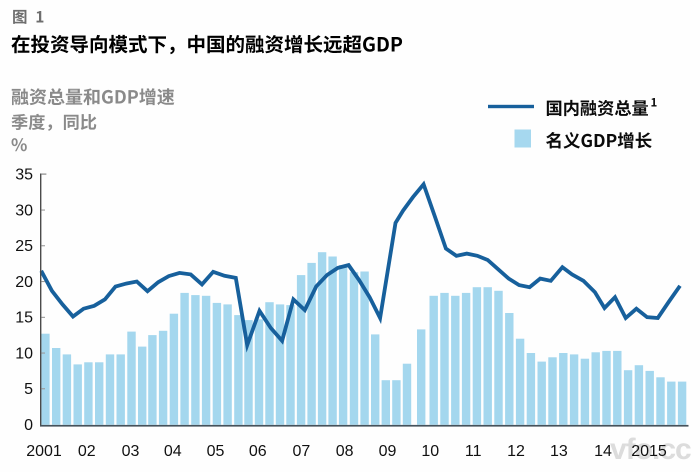 This screenshot has height=472, width=700. Describe the element at coordinates (388, 451) in the screenshot. I see `svg-text: 09` at that location.